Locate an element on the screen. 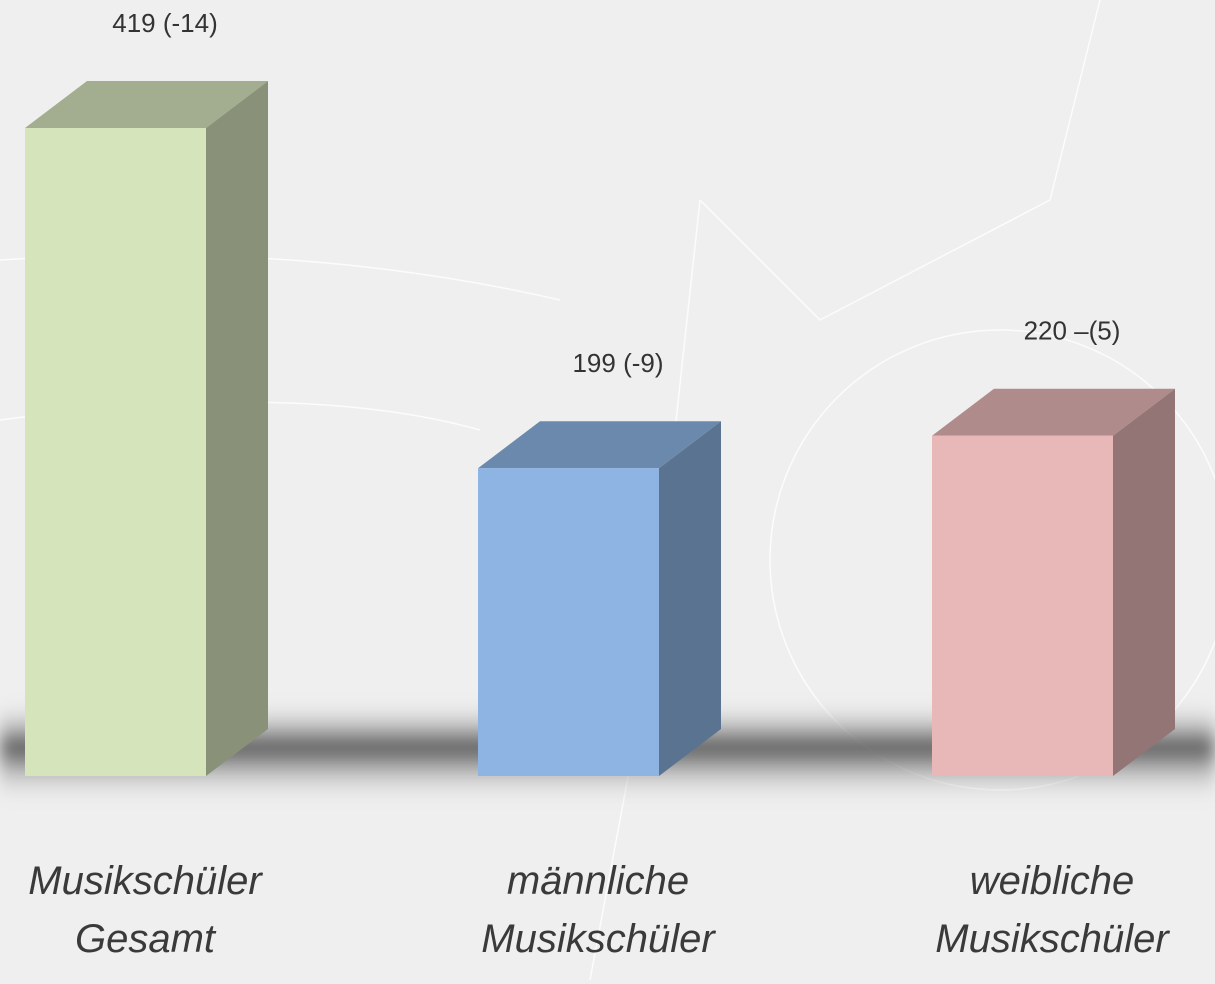 The width and height of the screenshot is (1215, 984). value-label: 220 –(5) is located at coordinates (1072, 331).